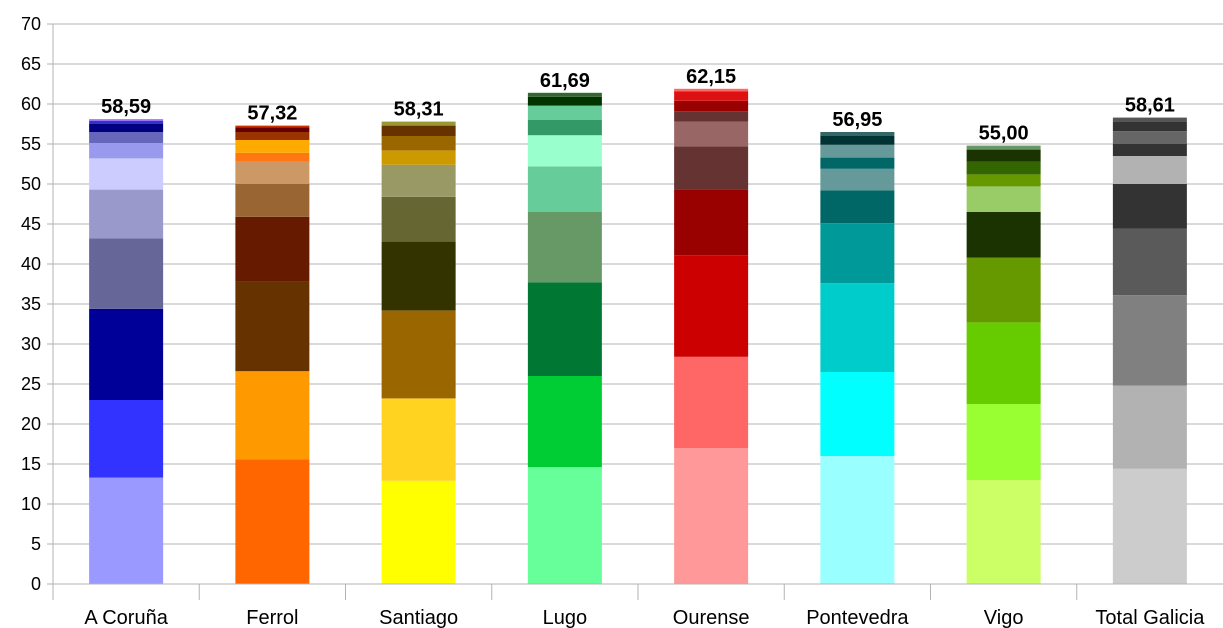  Describe the element at coordinates (857, 617) in the screenshot. I see `x-category-label: Pontevedra` at that location.